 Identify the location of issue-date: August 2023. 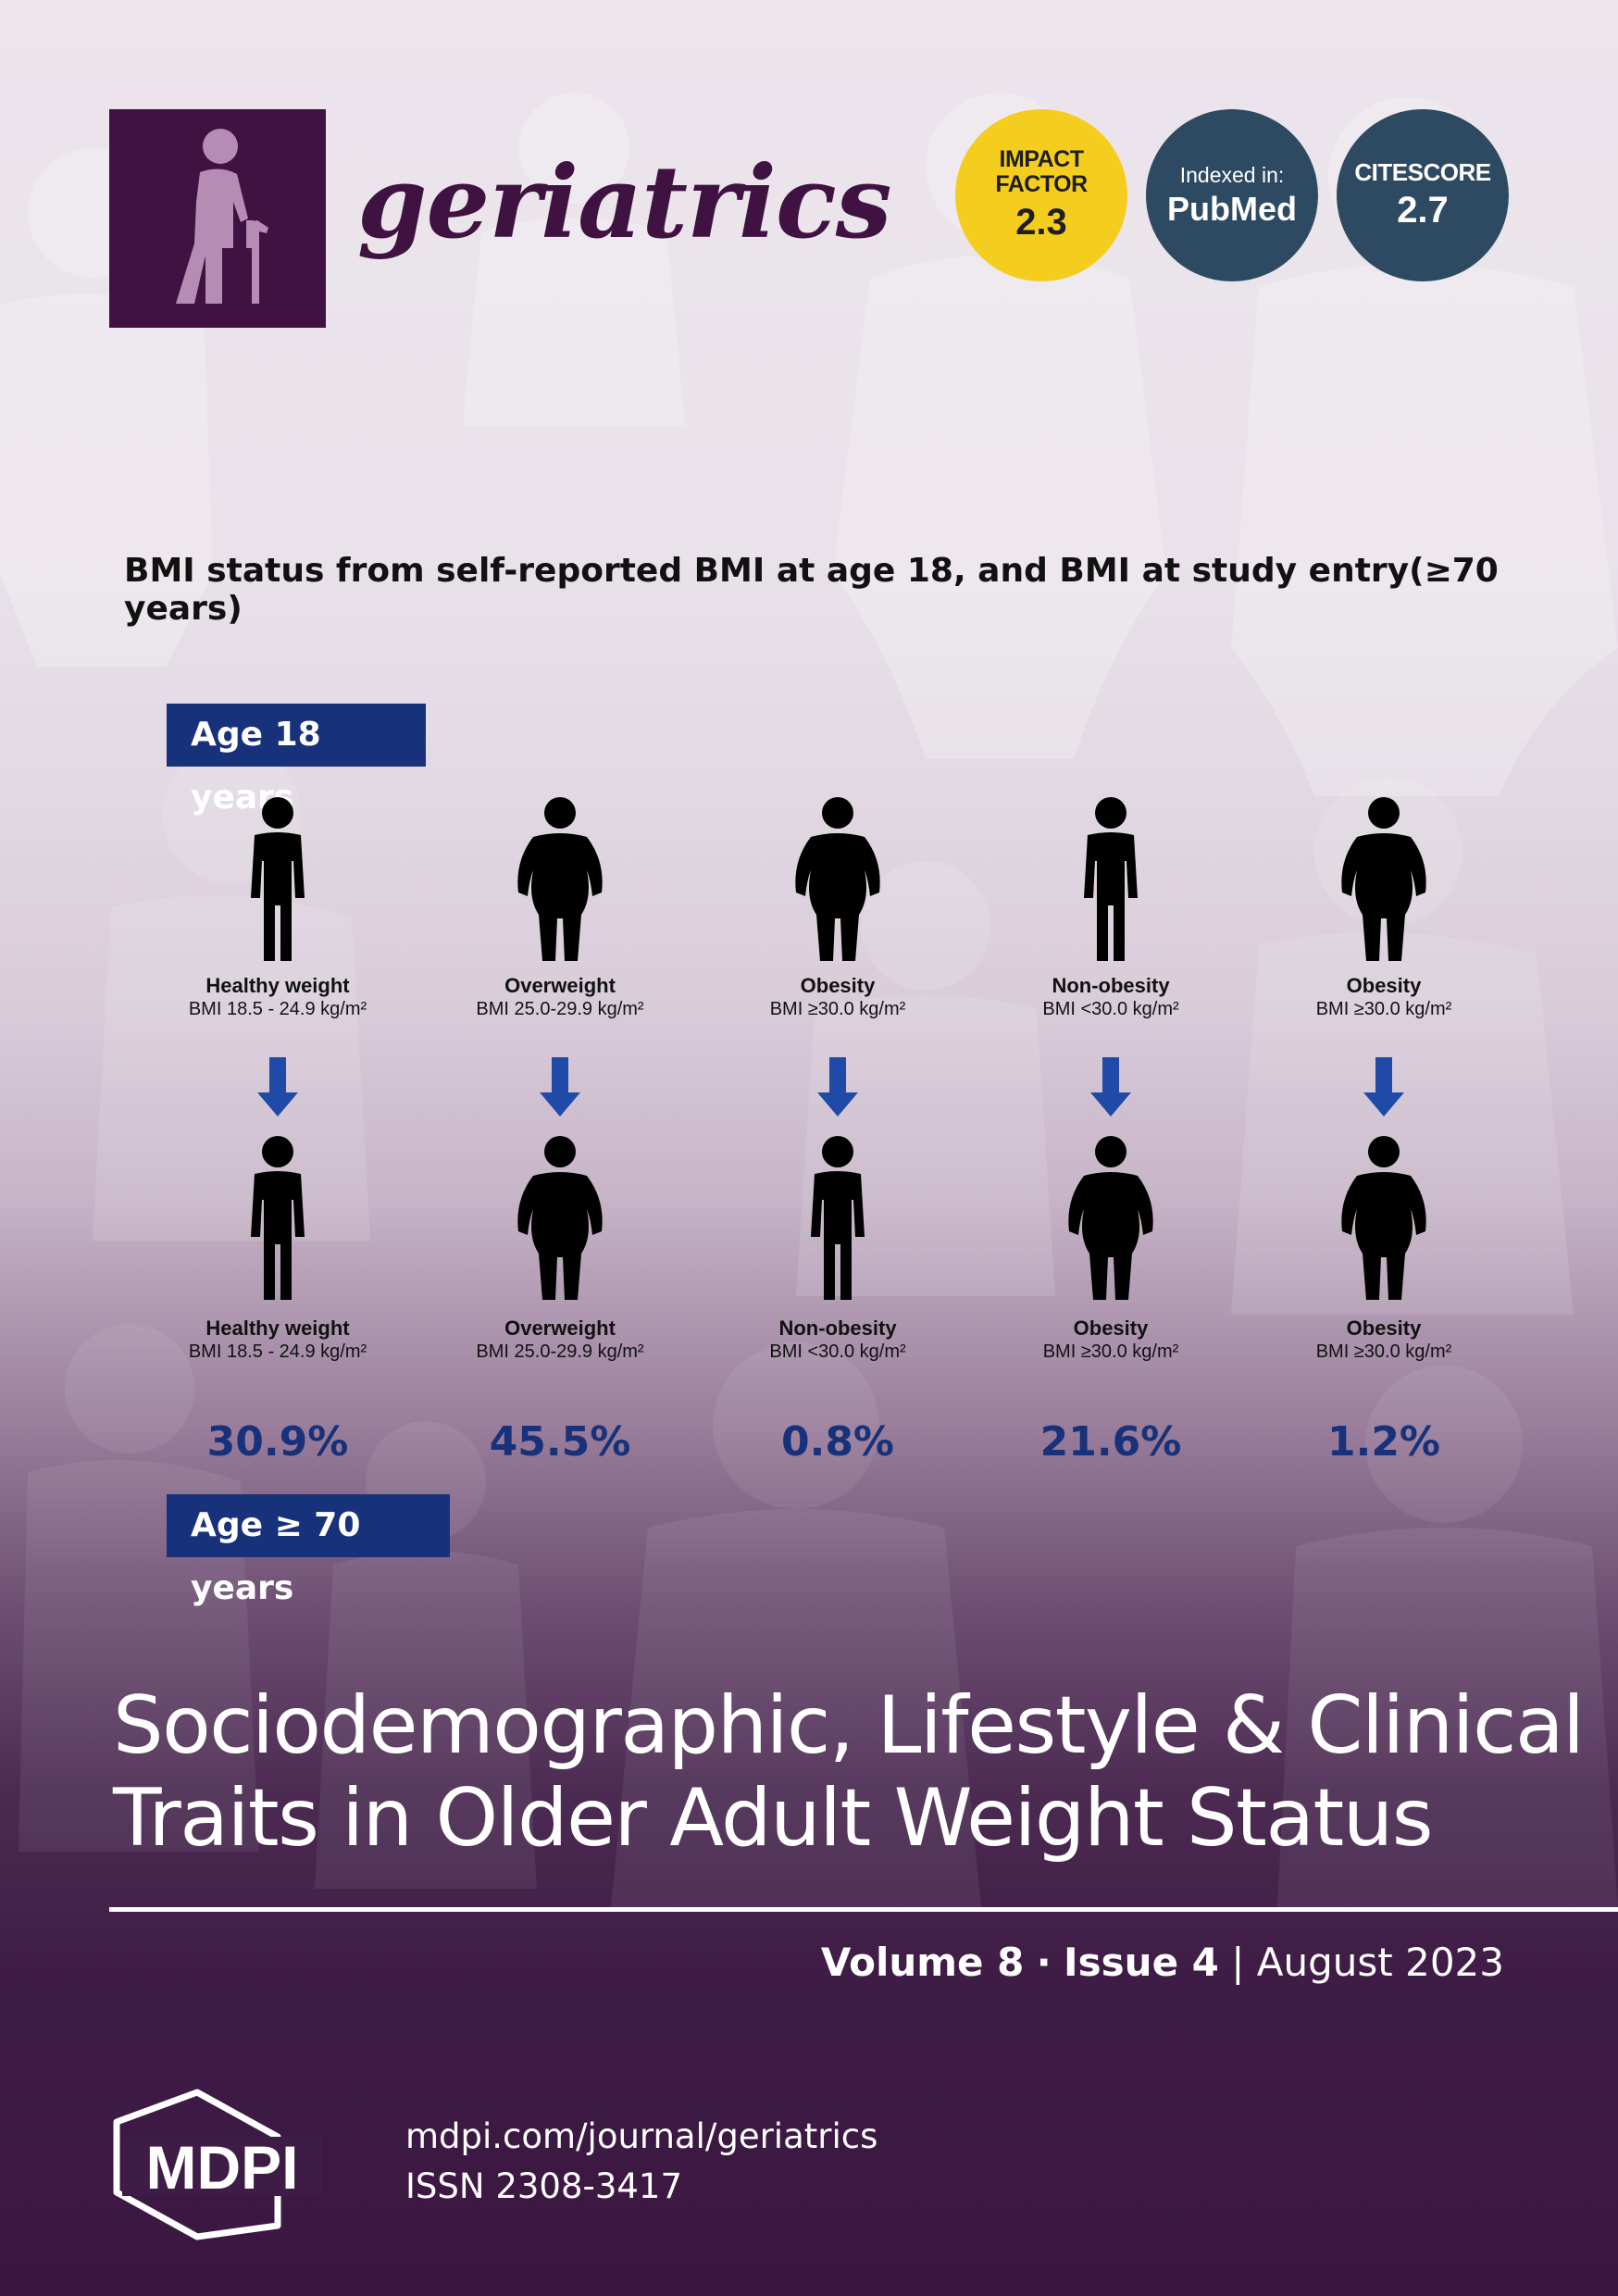
(1380, 1962).